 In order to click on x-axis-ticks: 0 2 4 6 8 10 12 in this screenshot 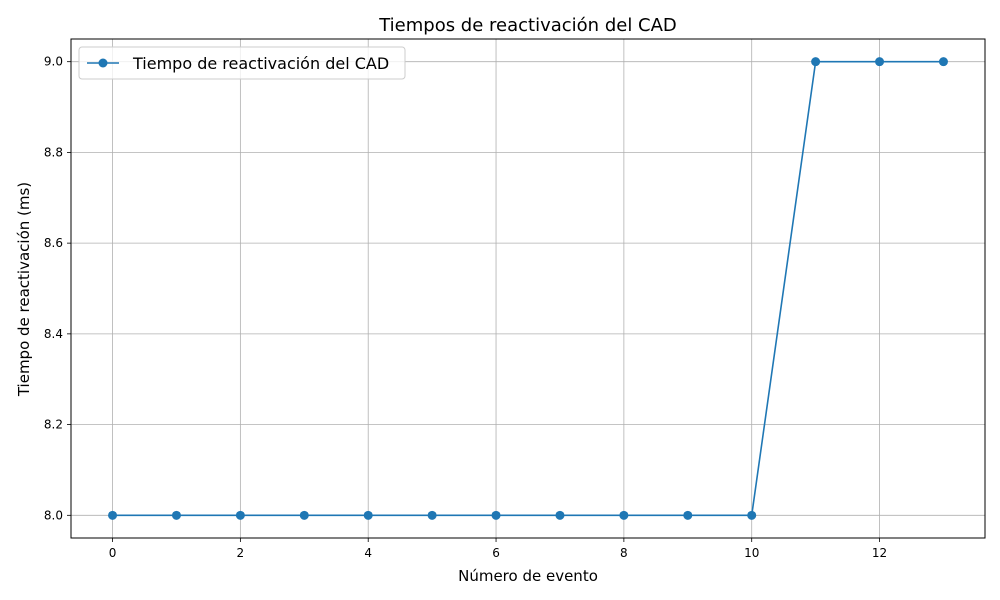, I will do `click(498, 549)`.